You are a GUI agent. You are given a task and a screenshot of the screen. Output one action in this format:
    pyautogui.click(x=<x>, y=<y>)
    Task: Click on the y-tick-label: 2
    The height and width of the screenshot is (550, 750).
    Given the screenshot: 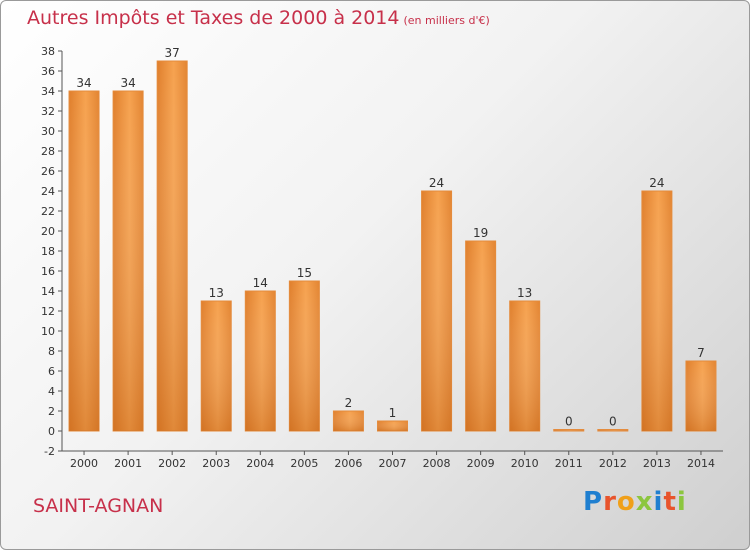 What is the action you would take?
    pyautogui.click(x=51, y=411)
    